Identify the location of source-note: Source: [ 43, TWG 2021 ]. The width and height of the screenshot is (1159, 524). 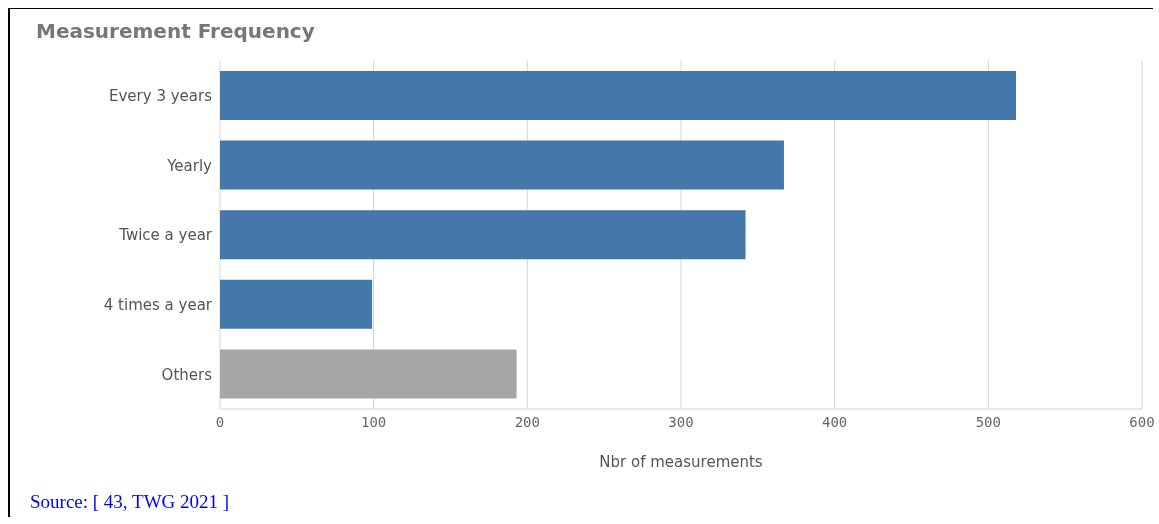
(130, 502).